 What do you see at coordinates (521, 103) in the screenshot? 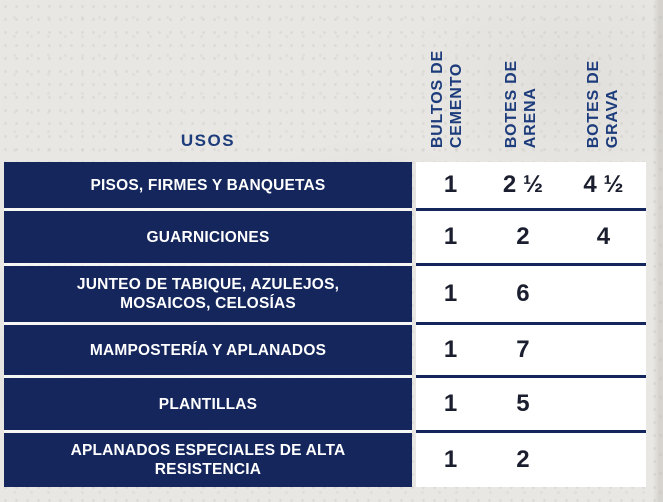
I see `column-header-botes-de-arena: BOTES DE ARENA` at bounding box center [521, 103].